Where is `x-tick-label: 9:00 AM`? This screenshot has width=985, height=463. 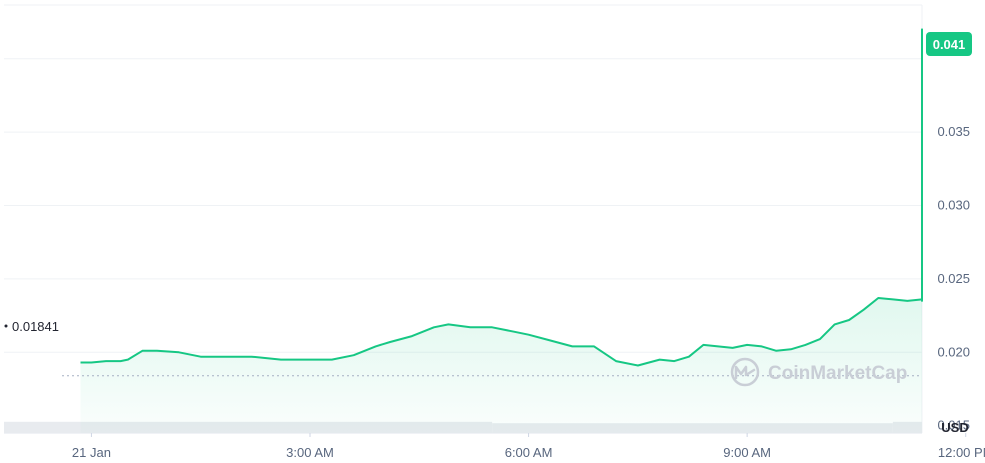
x-tick-label: 9:00 AM is located at coordinates (747, 452).